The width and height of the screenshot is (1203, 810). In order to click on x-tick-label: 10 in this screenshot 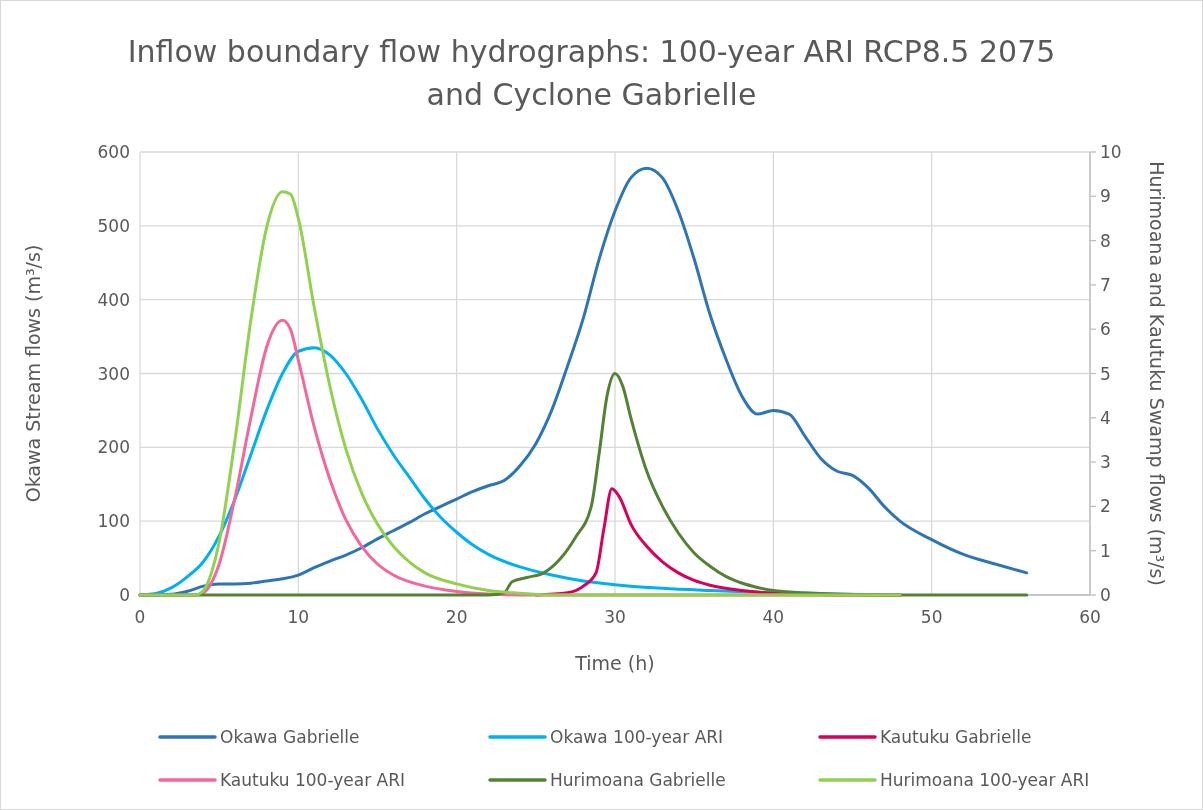, I will do `click(298, 617)`.